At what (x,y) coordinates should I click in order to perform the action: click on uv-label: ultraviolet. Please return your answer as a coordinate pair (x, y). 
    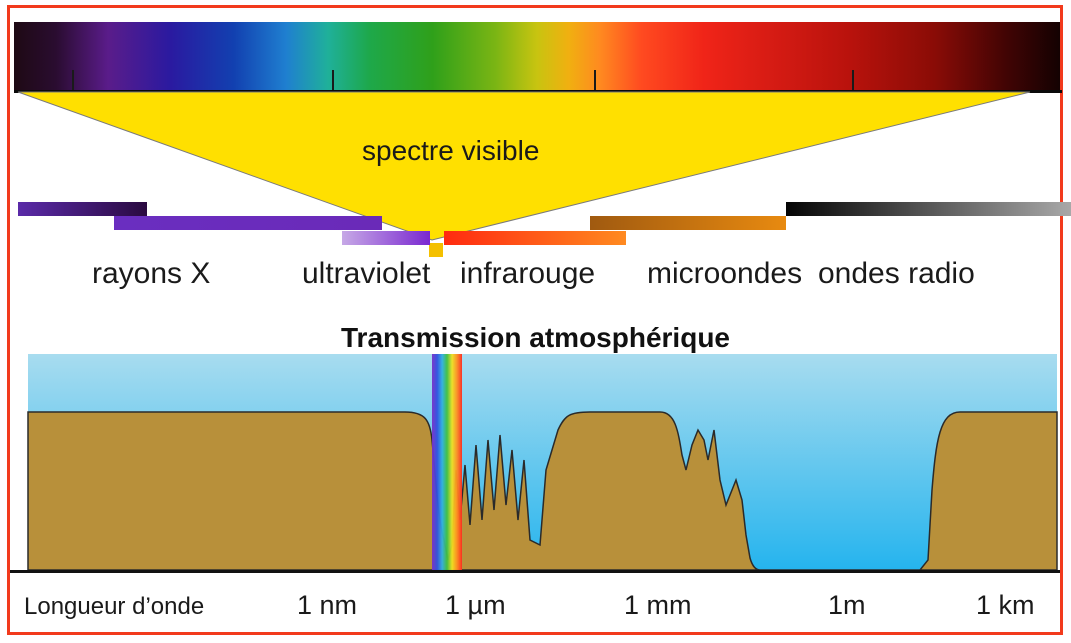
    Looking at the image, I should click on (366, 273).